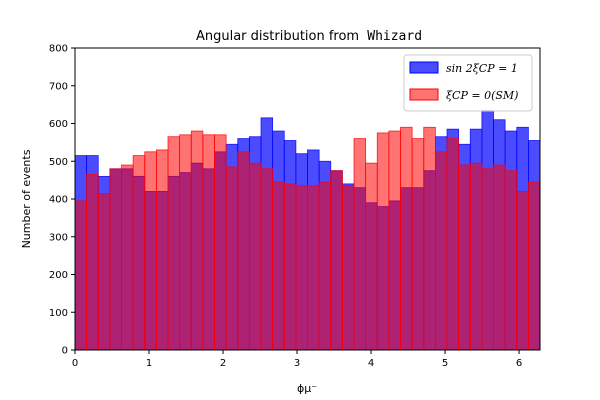  Describe the element at coordinates (149, 363) in the screenshot. I see `x-tick-label-1: 1` at that location.